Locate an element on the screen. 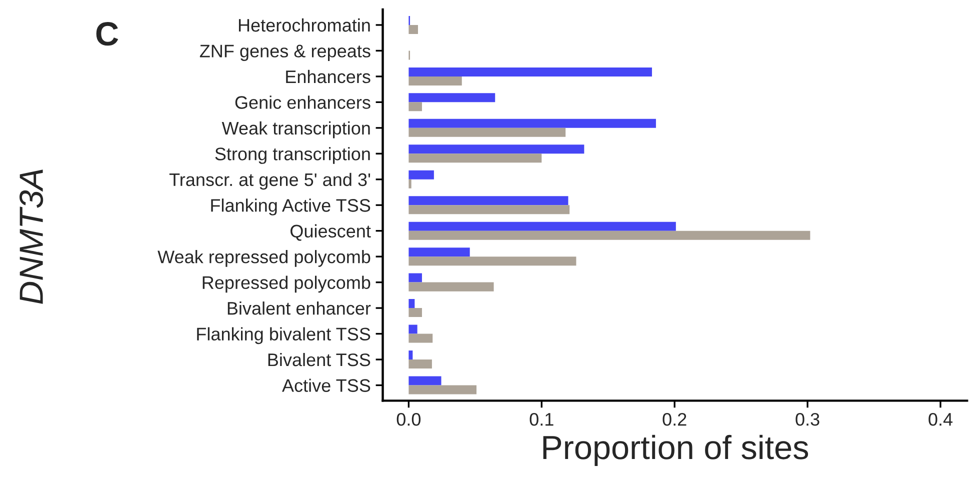  y-tick-label: Repressed polycomb is located at coordinates (286, 284).